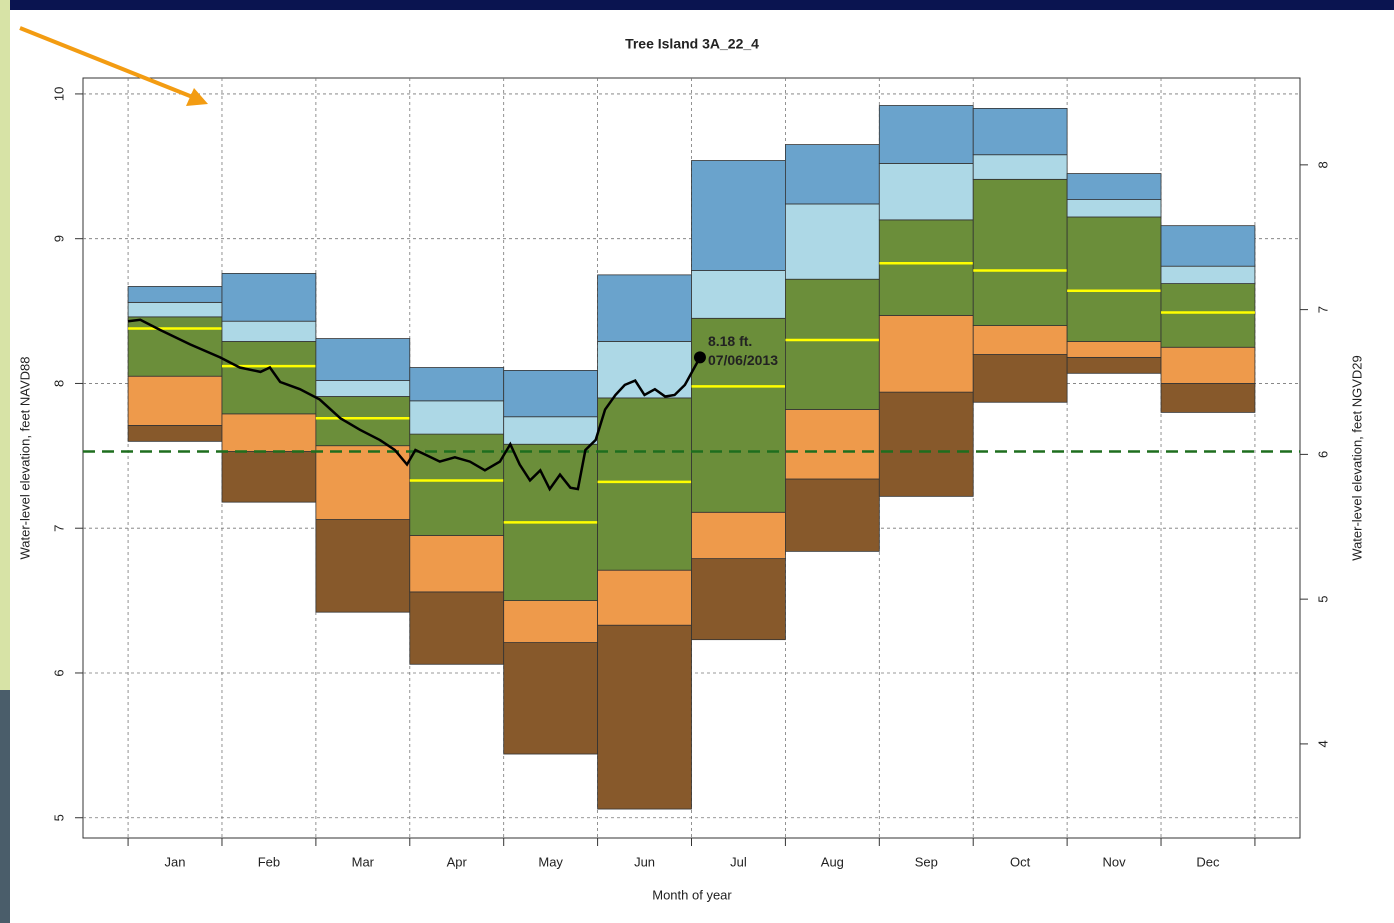 Image resolution: width=1394 pixels, height=923 pixels. I want to click on y-tick-label: 9, so click(58, 238).